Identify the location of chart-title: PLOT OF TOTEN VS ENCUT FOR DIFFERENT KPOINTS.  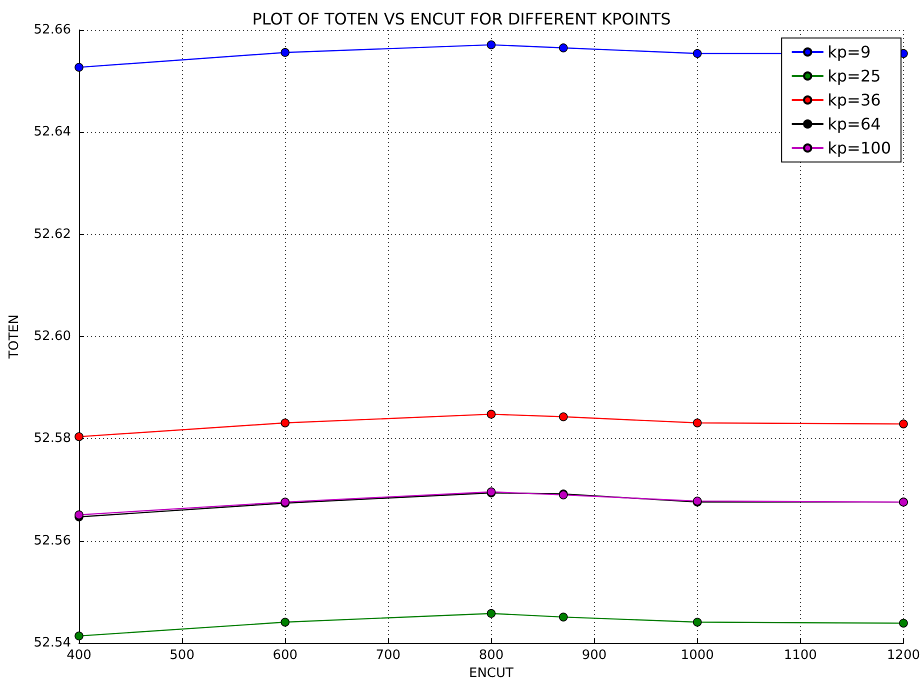
(461, 19).